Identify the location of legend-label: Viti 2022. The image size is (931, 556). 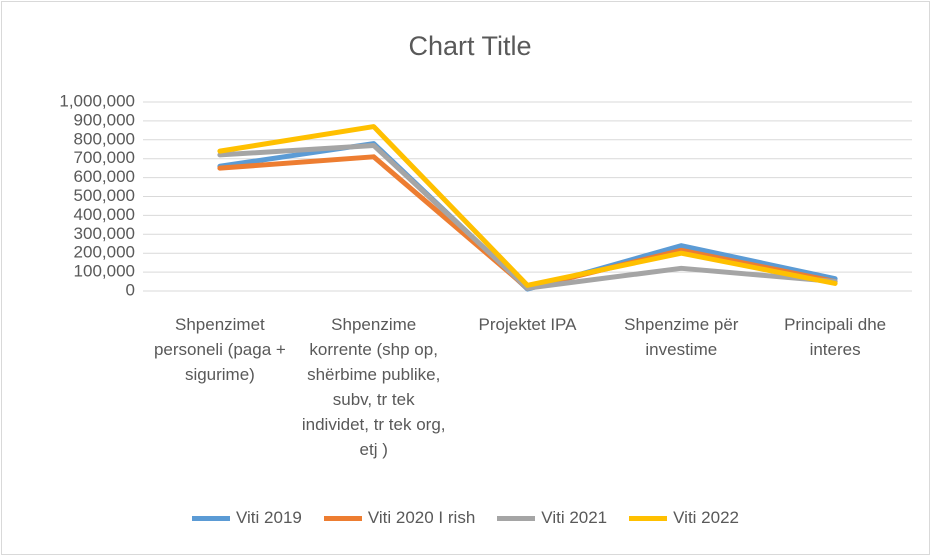
(706, 517).